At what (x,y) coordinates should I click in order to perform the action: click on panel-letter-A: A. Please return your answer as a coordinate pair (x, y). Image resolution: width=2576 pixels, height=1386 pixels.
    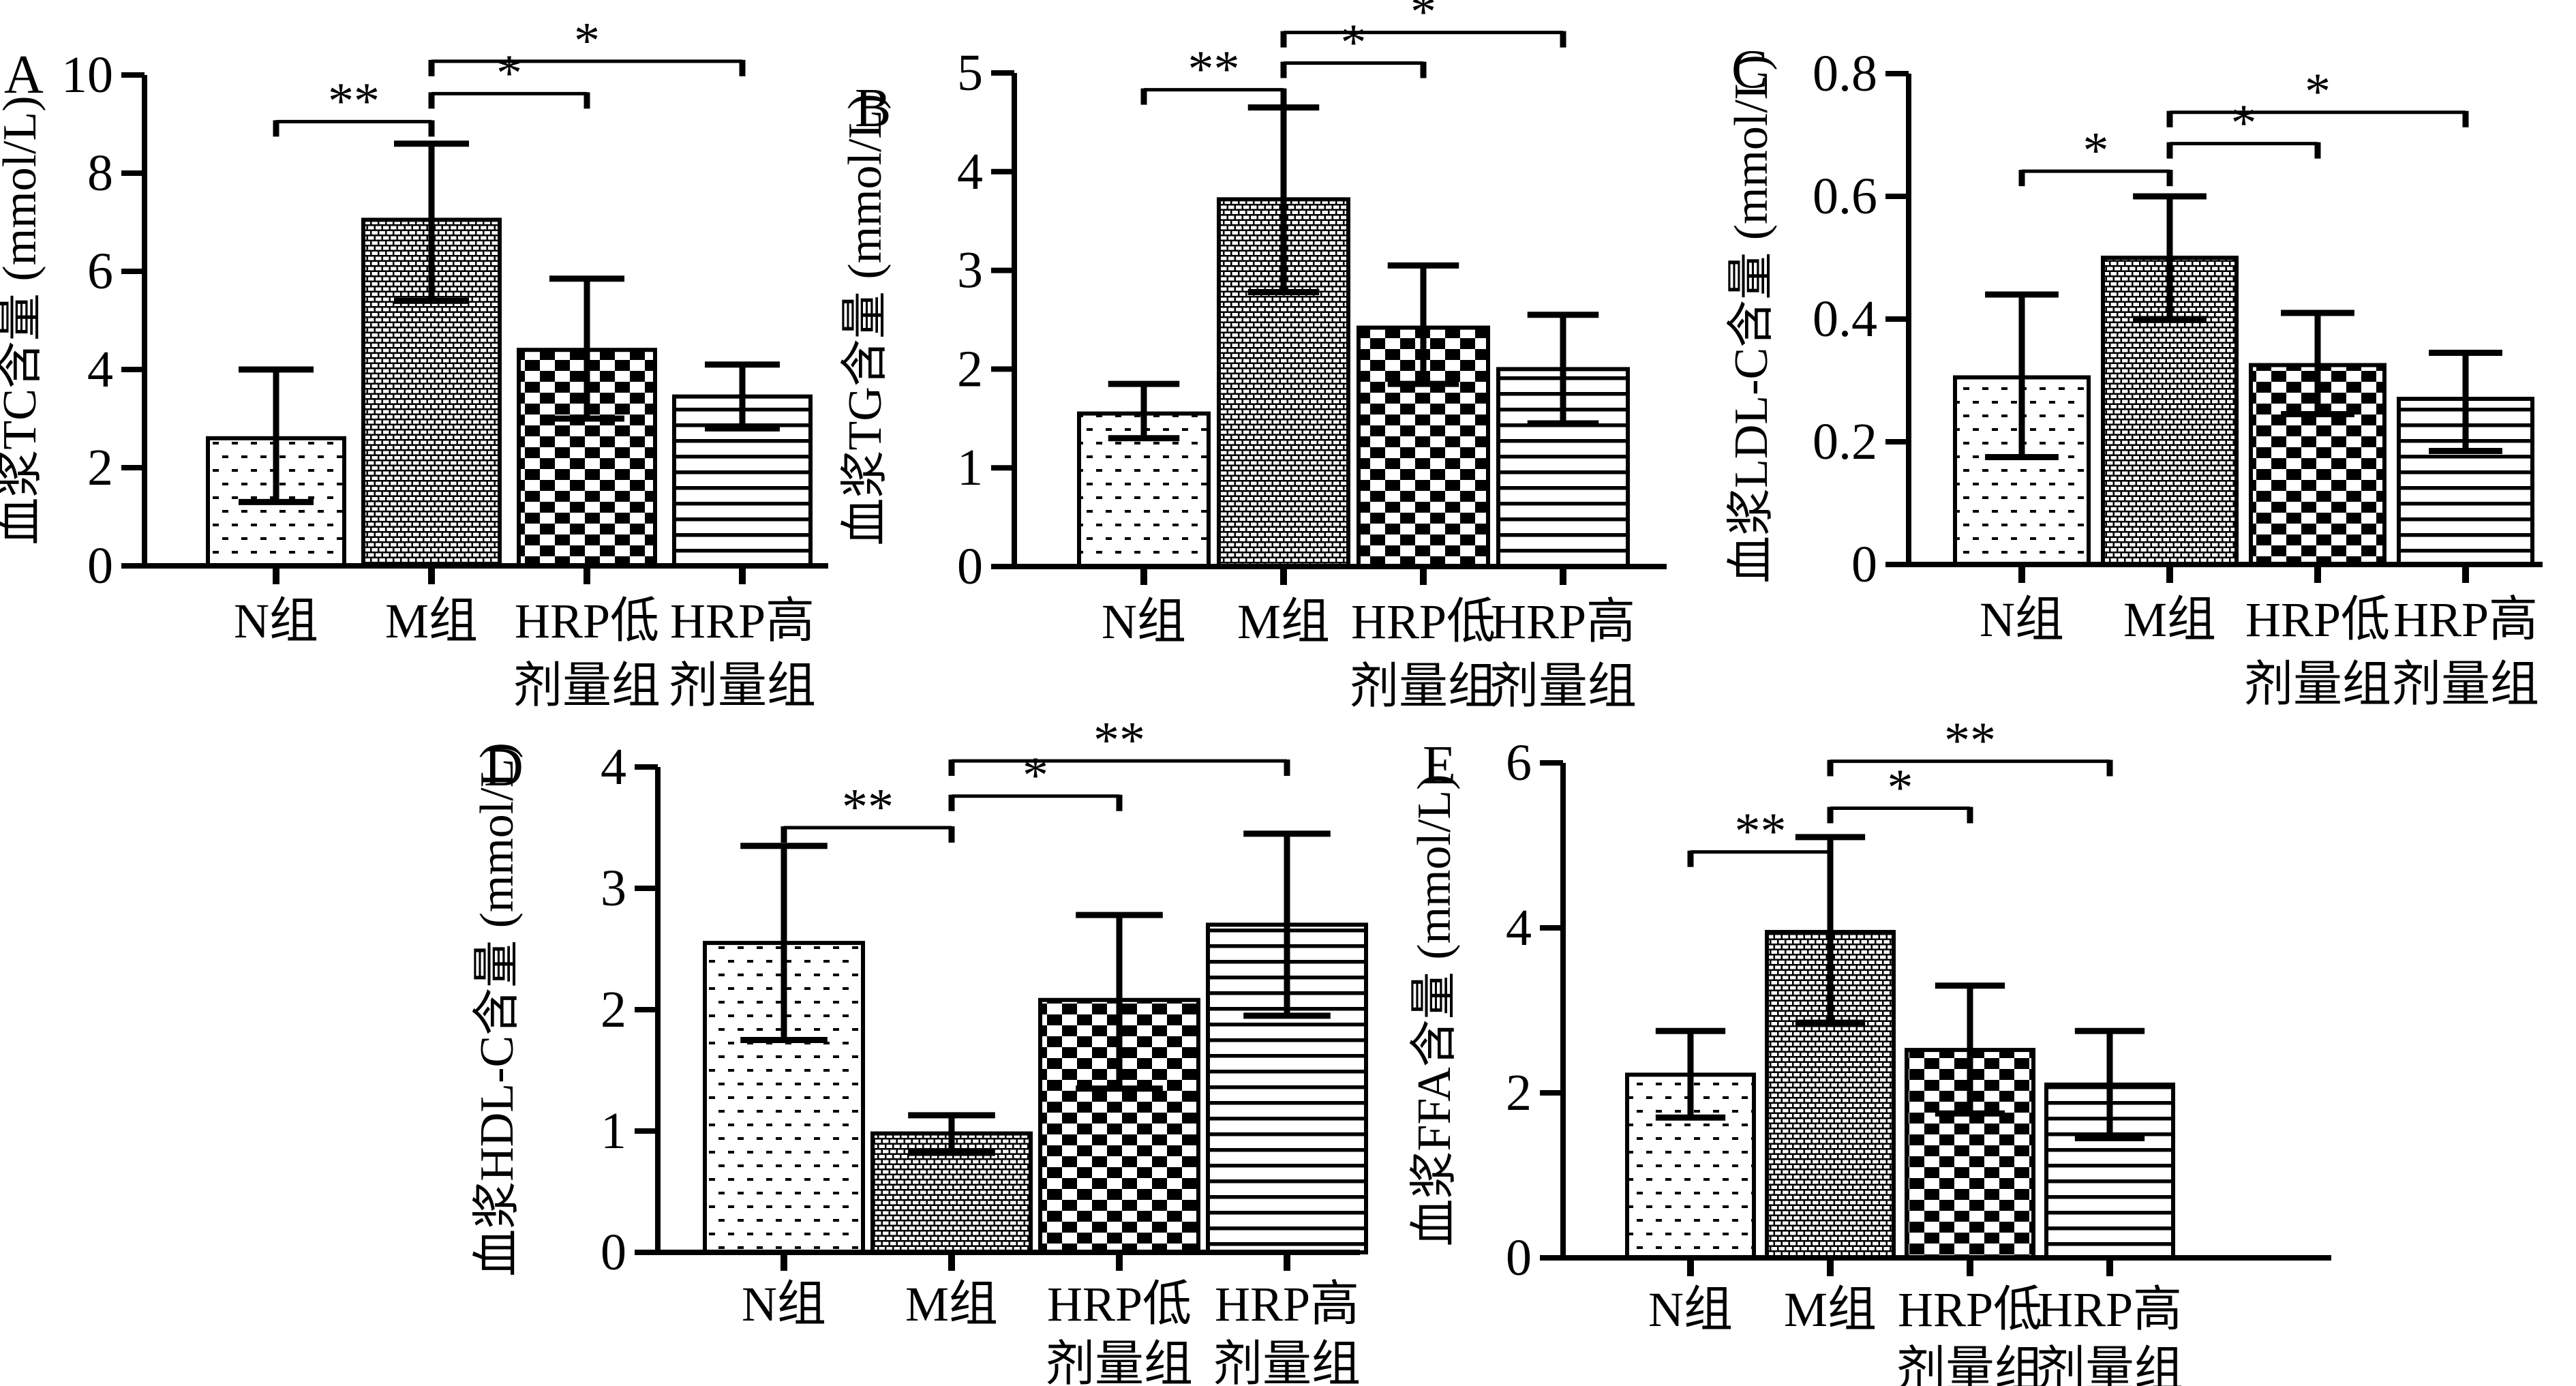
    Looking at the image, I should click on (24, 75).